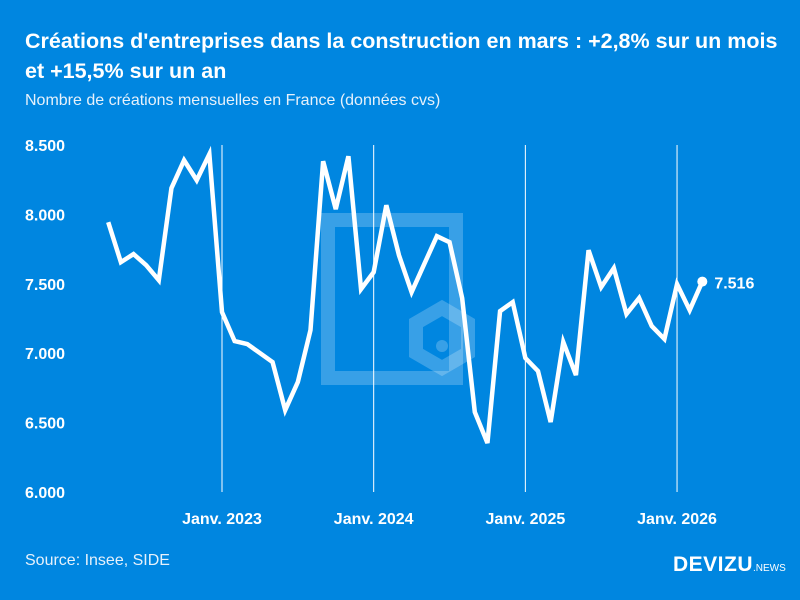 Image resolution: width=800 pixels, height=600 pixels. I want to click on source-note: Source: Insee, SIDE, so click(97, 560).